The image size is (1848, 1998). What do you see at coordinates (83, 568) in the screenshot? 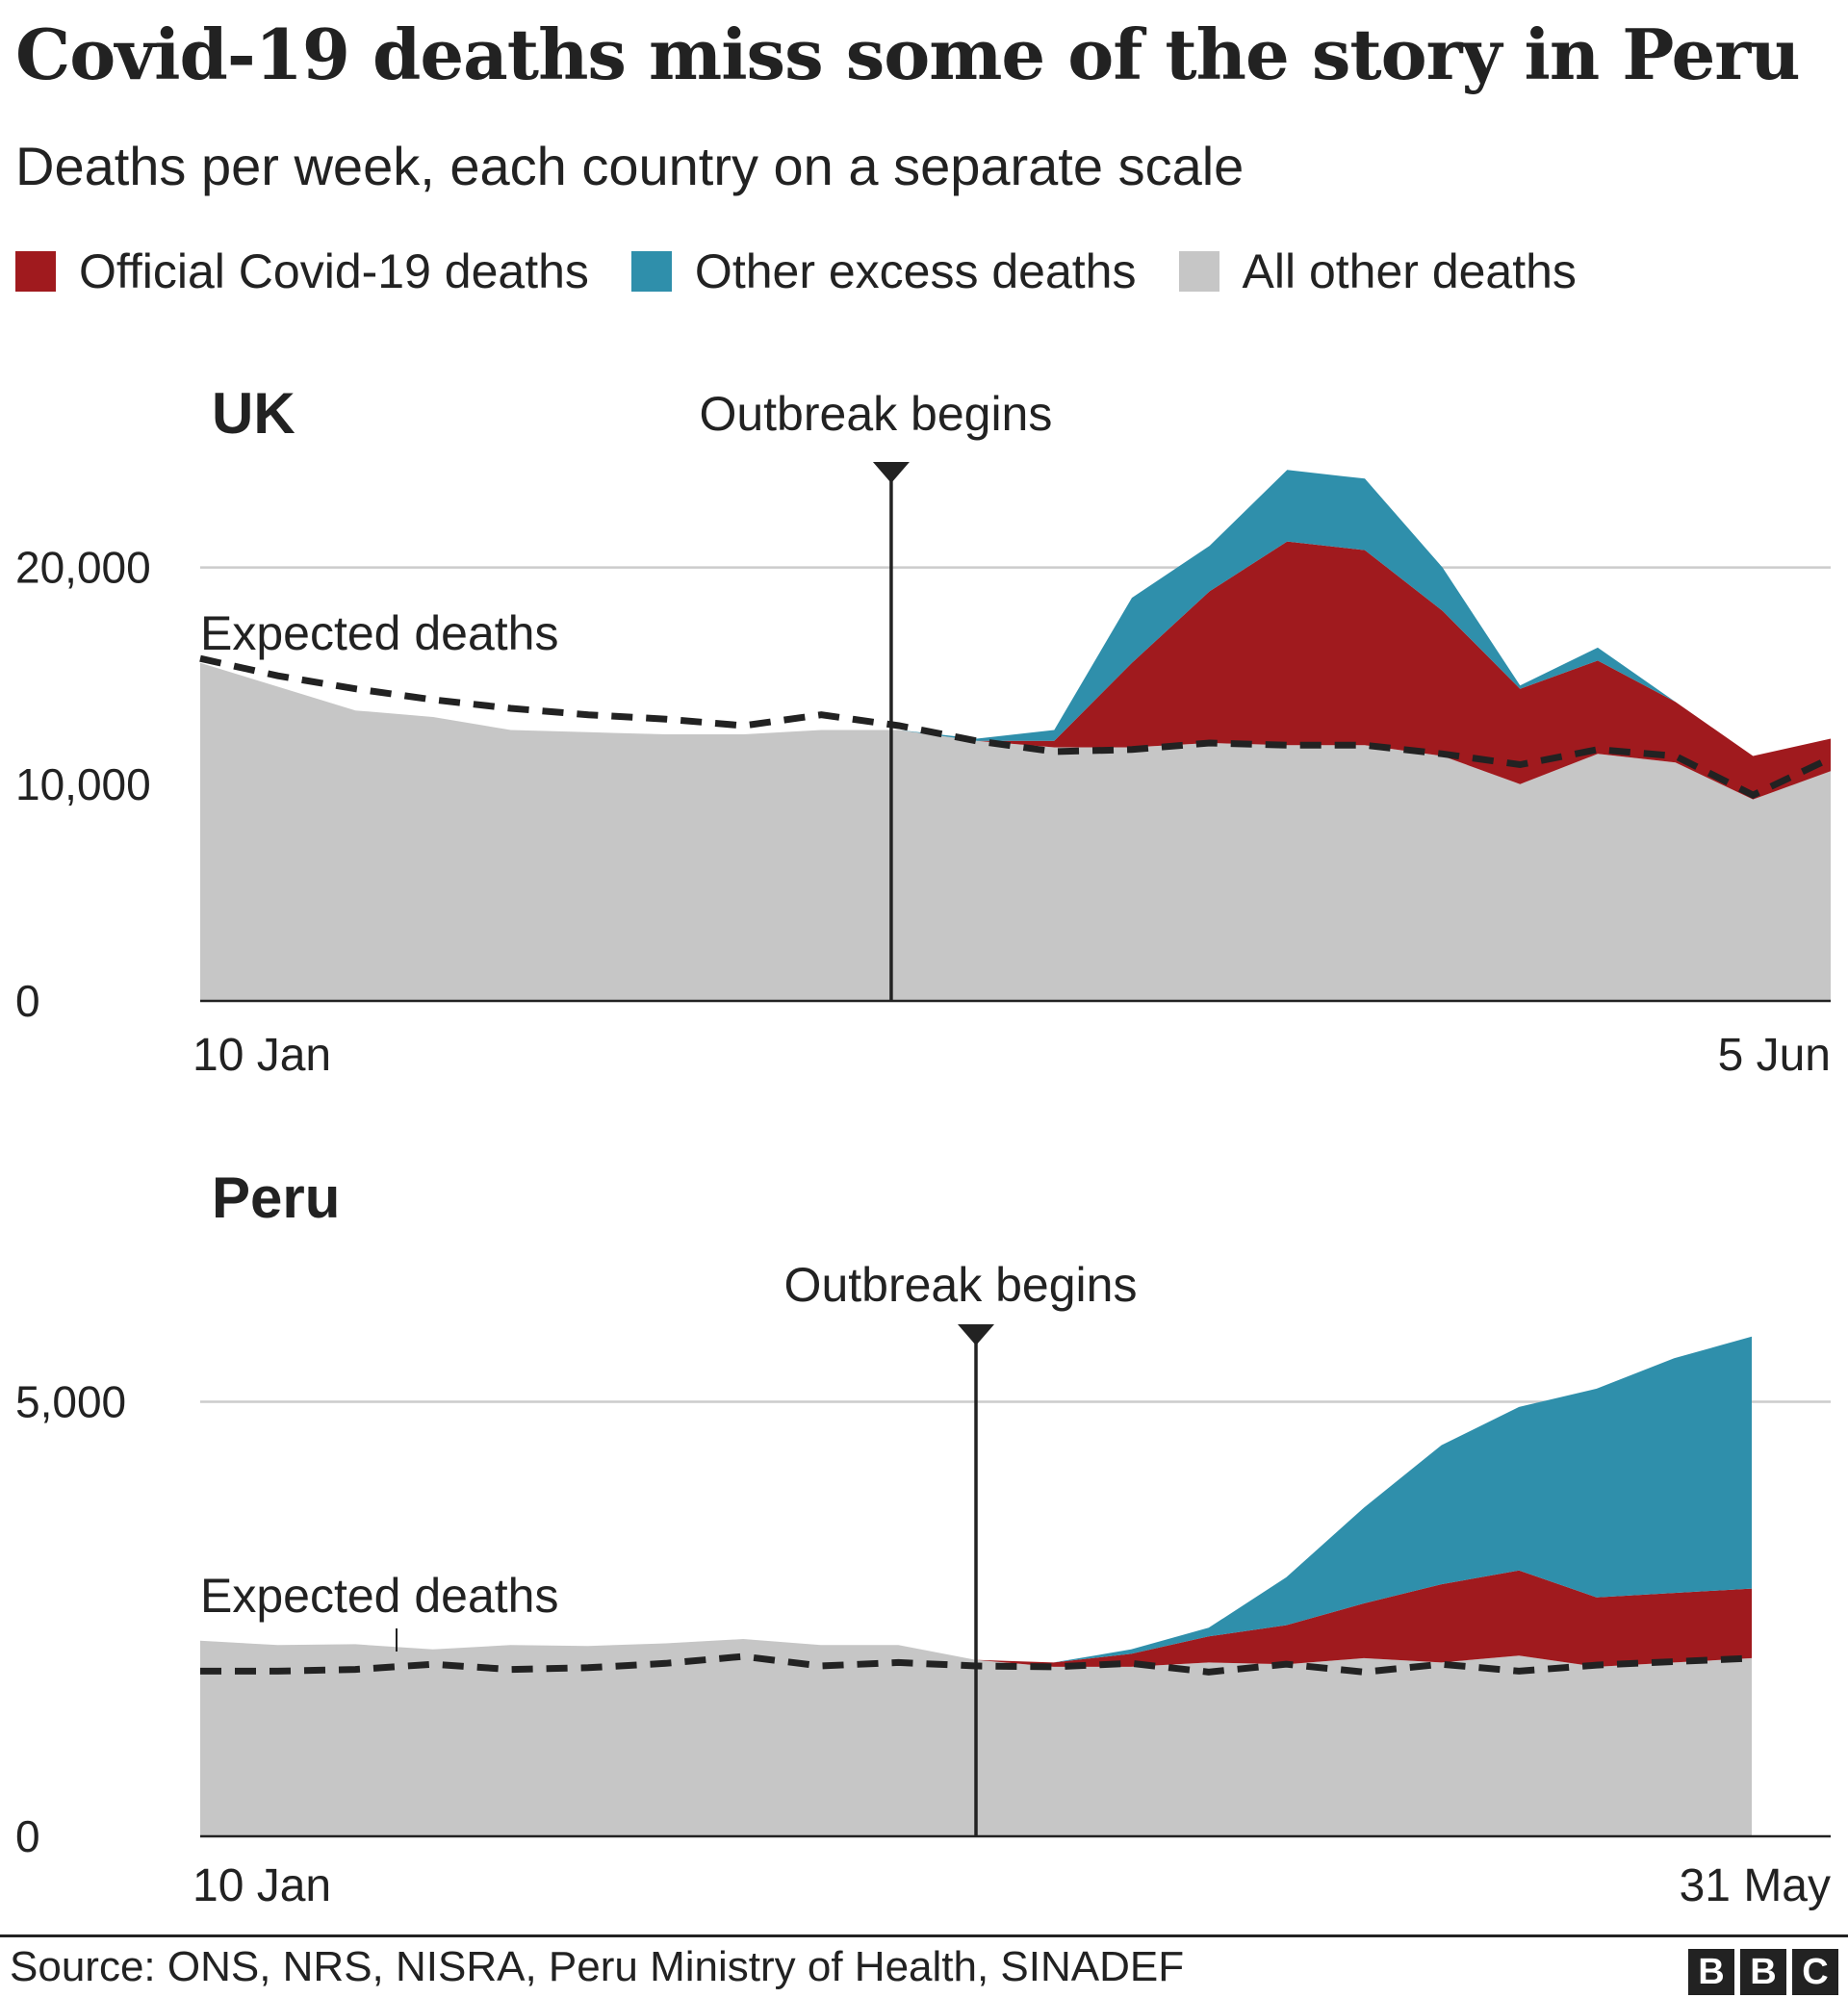
I see `y-tick-label: 20,000` at bounding box center [83, 568].